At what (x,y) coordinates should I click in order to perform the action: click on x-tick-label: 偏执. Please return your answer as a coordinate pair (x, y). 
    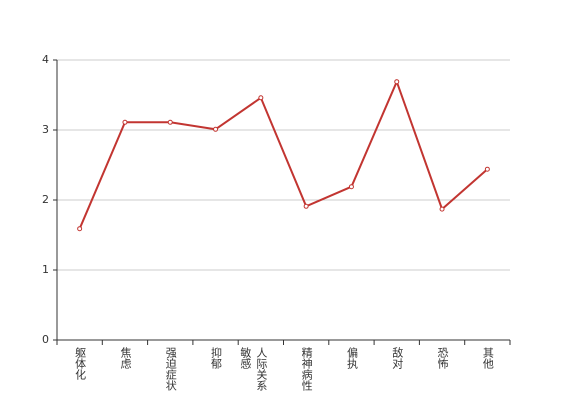
    Looking at the image, I should click on (352, 358).